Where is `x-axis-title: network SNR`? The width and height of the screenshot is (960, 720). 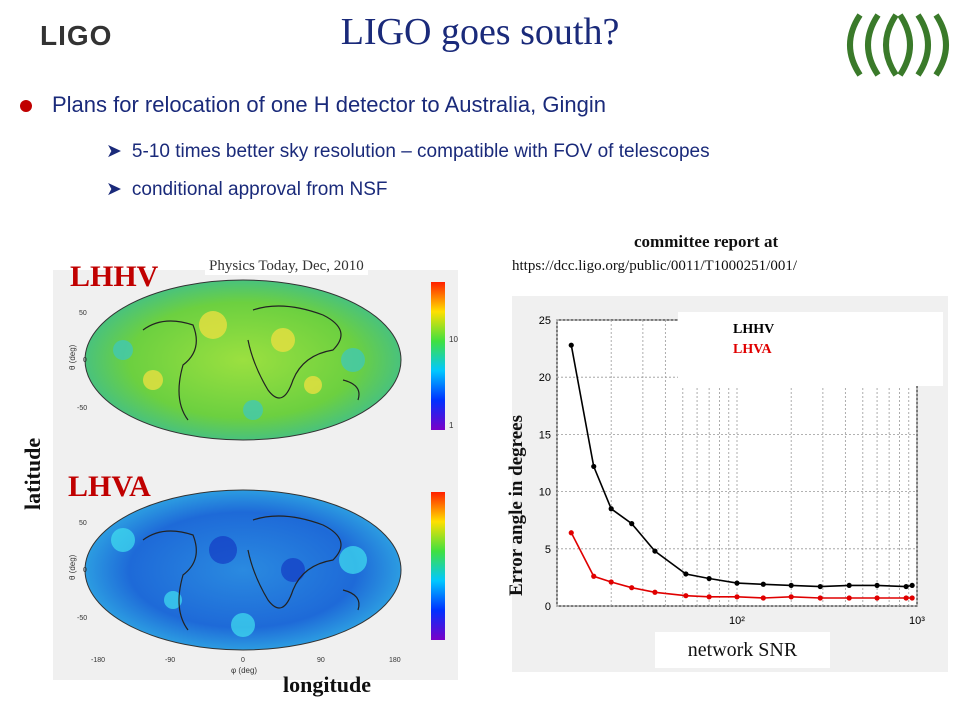 x-axis-title: network SNR is located at coordinates (742, 650).